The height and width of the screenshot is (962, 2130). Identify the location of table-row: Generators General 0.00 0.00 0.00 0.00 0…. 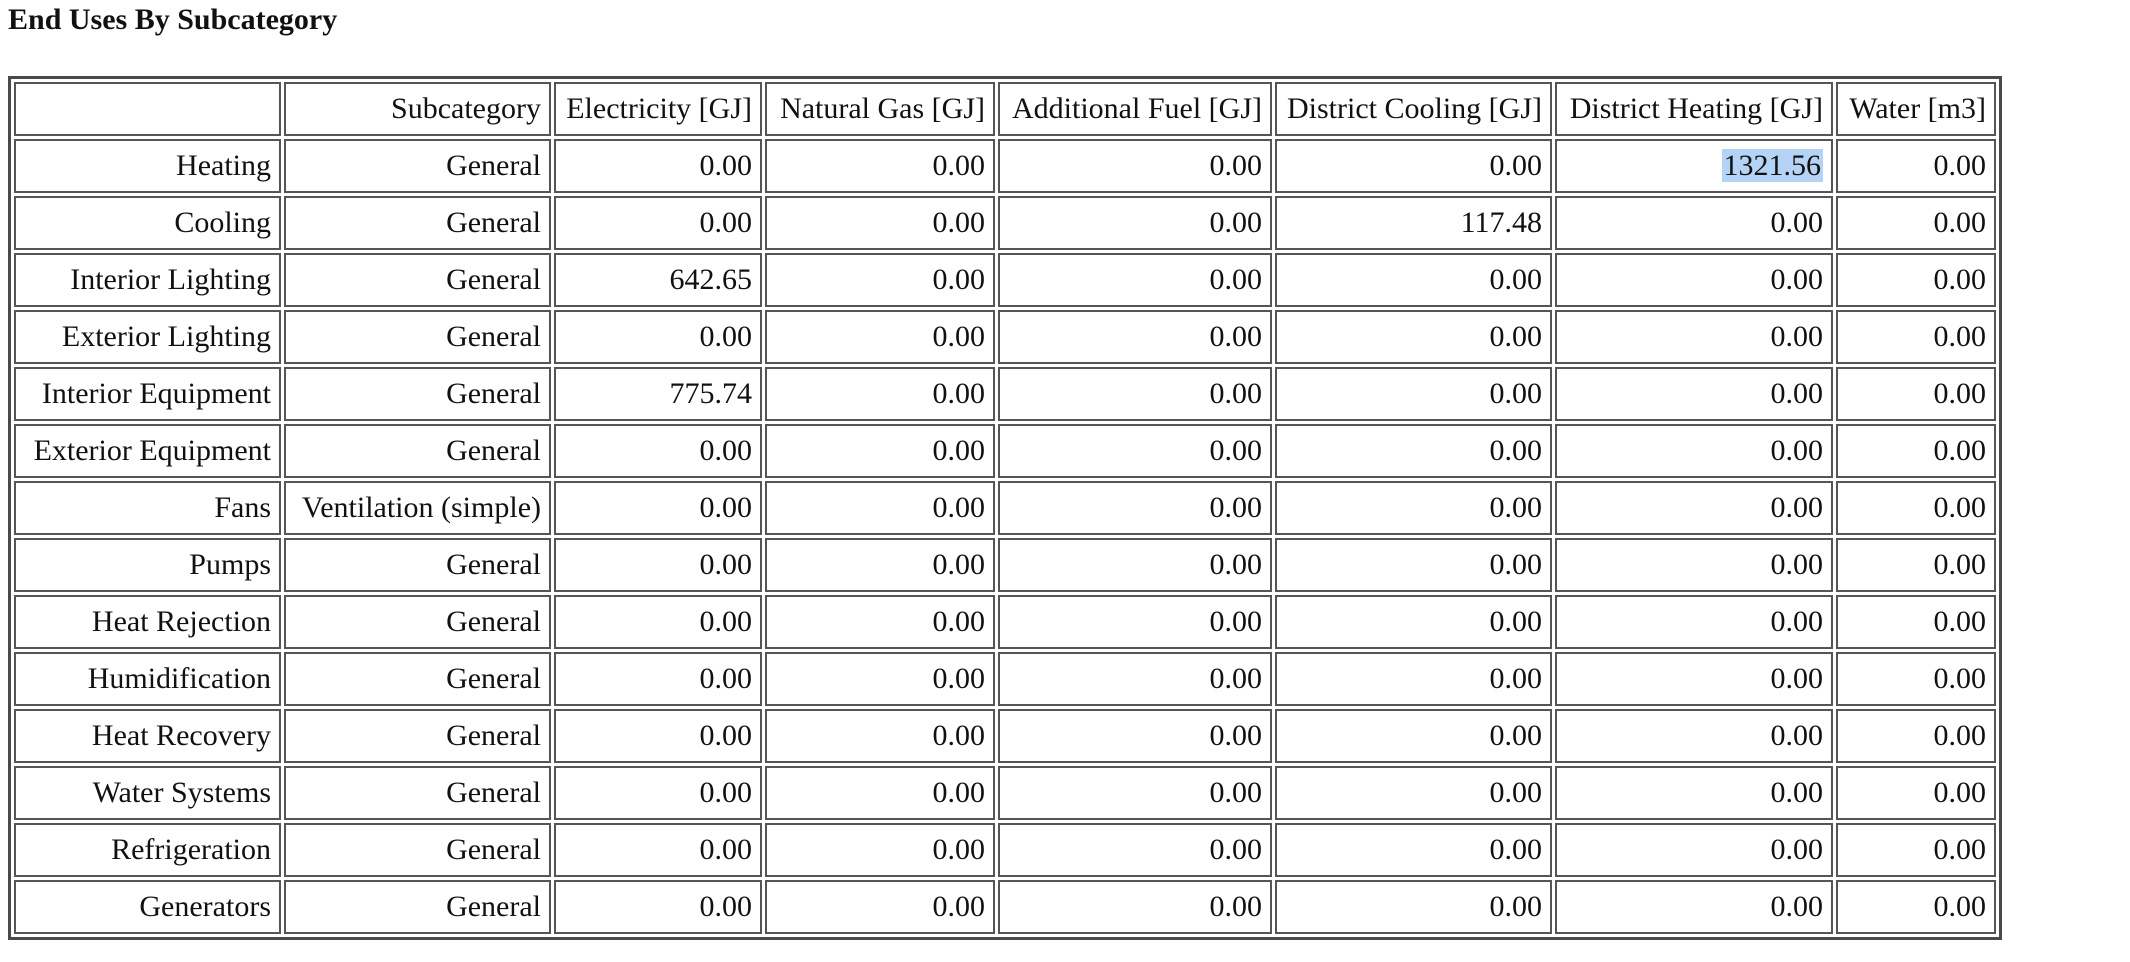
(1005, 907).